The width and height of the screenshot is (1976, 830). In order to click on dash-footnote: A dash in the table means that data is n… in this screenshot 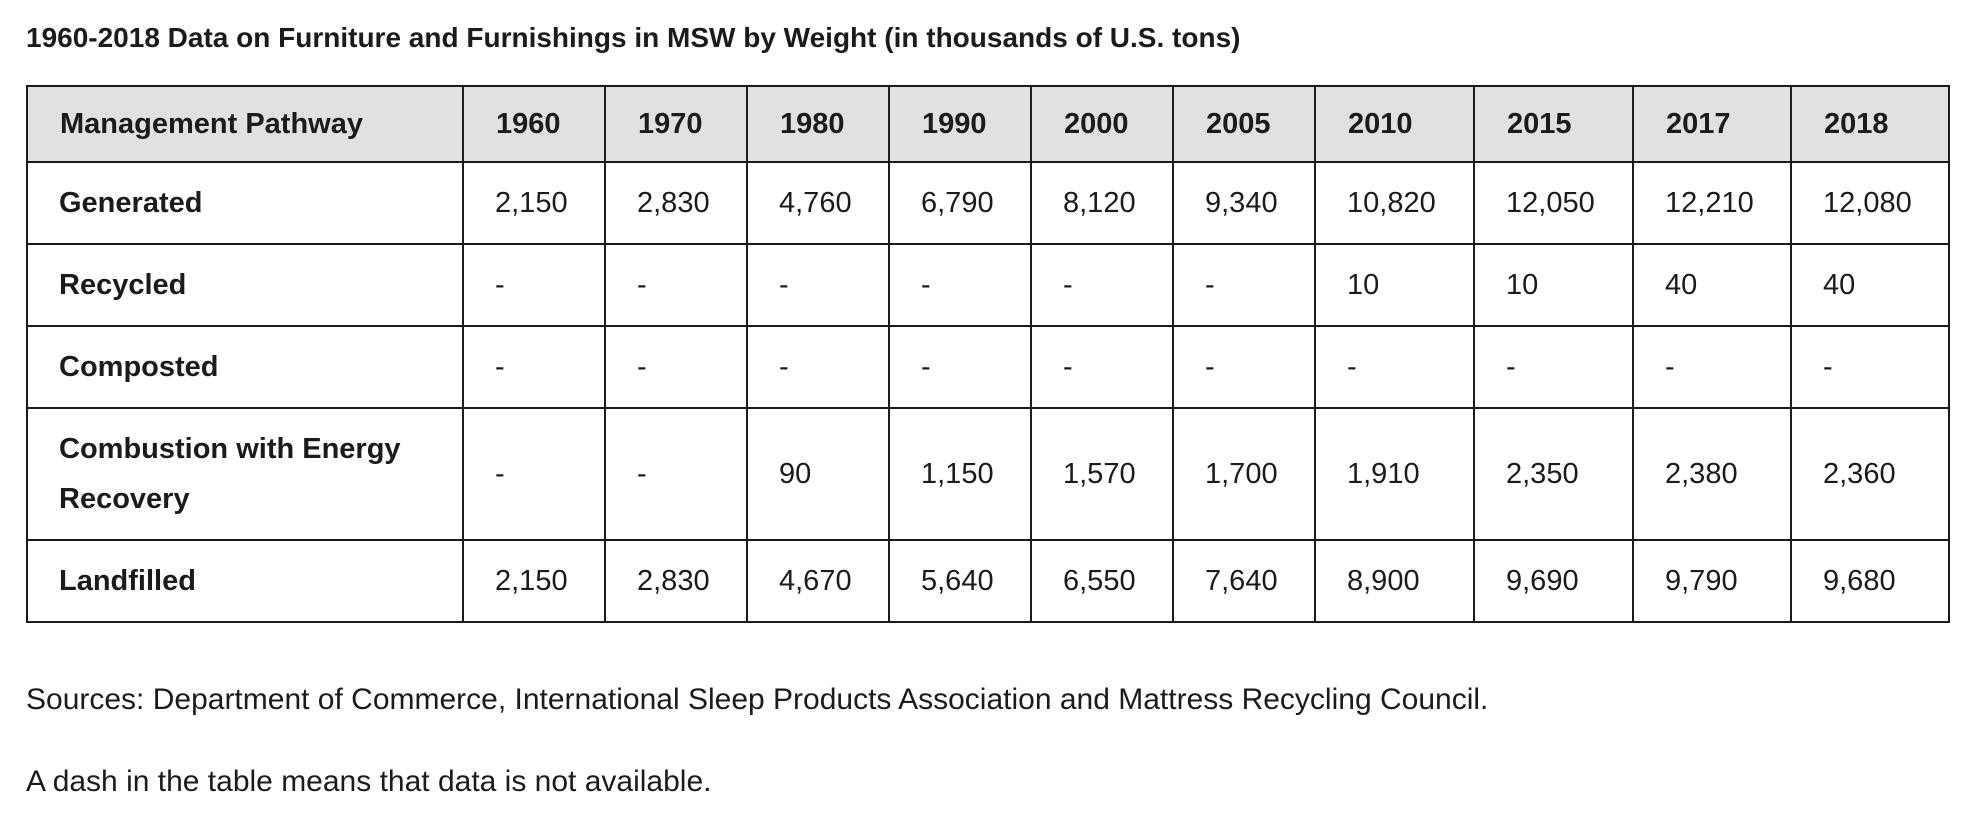, I will do `click(369, 781)`.